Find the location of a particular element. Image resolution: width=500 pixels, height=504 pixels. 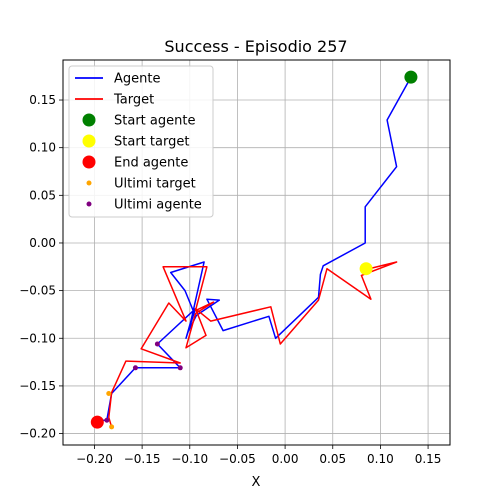

x-tick-label: 0.05 is located at coordinates (332, 459).